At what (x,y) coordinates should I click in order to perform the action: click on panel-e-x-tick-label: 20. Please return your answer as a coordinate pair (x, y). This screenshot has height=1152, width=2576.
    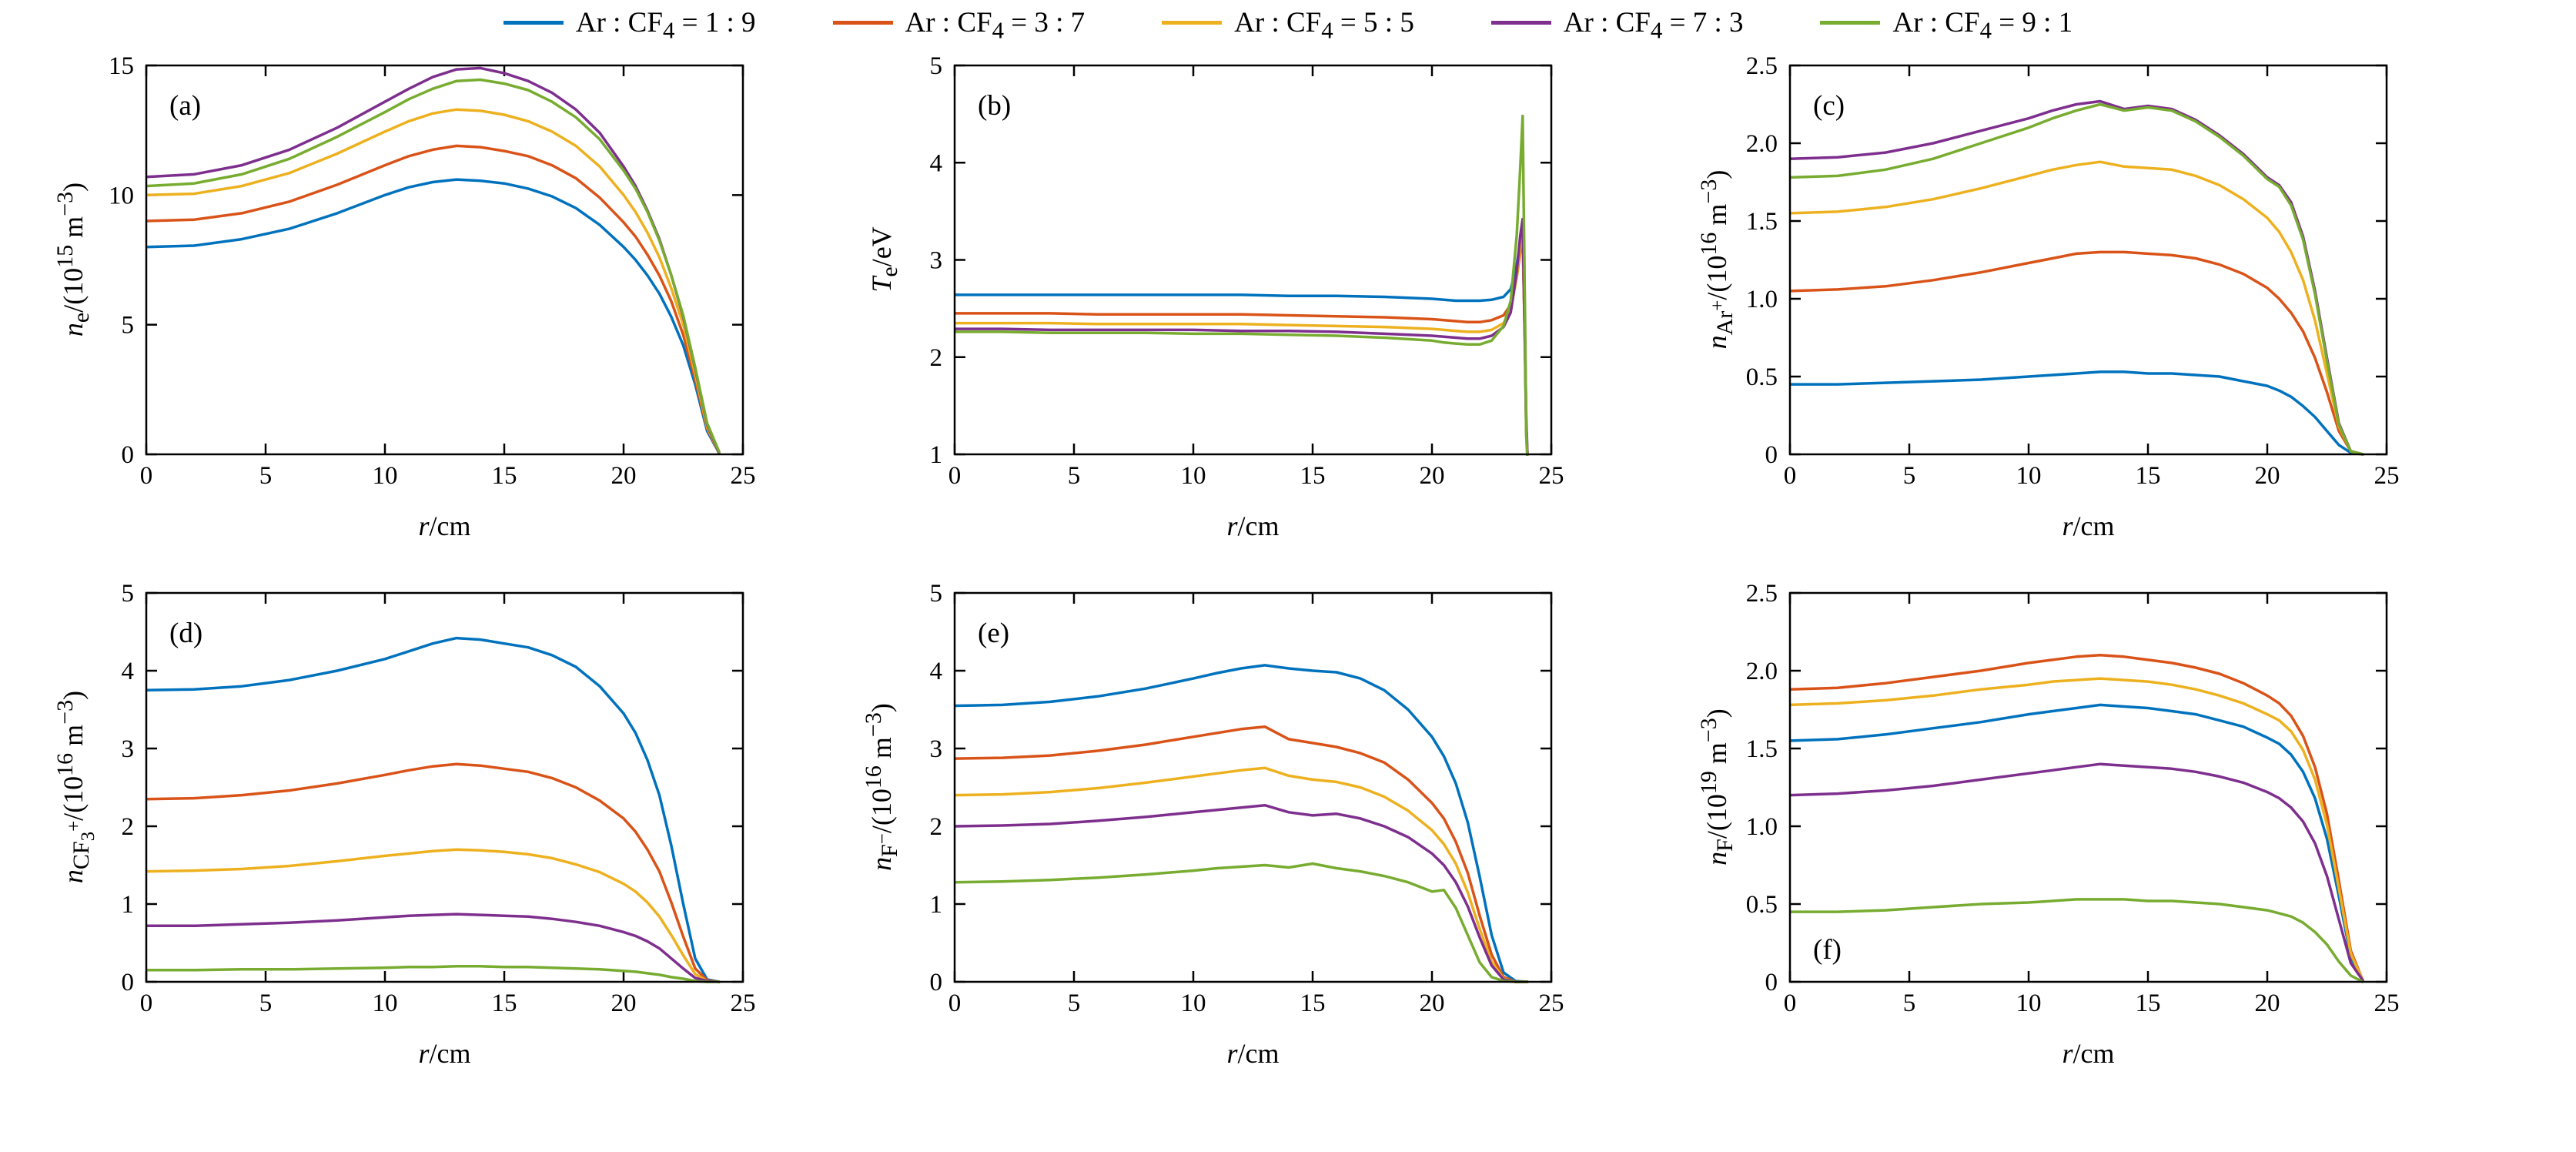
    Looking at the image, I should click on (1432, 1003).